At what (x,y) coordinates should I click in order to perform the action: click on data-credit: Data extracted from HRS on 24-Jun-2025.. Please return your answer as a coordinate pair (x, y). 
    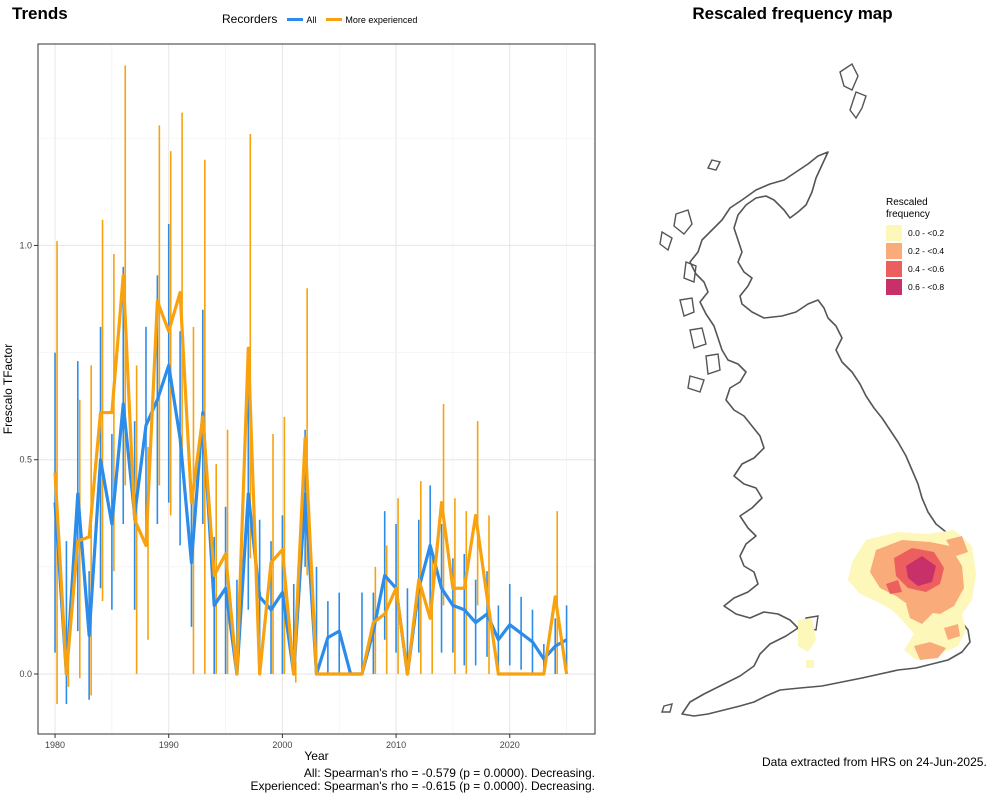
    Looking at the image, I should click on (874, 762).